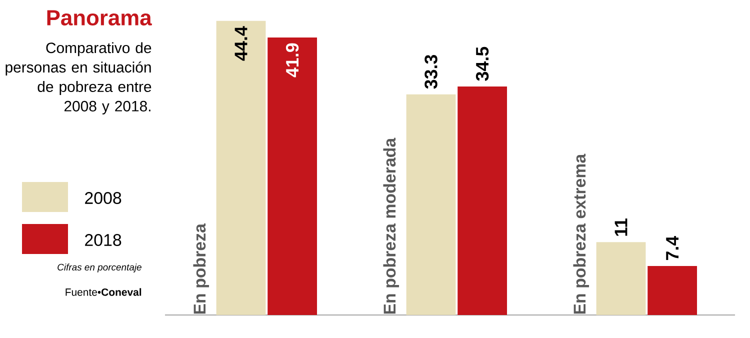 The image size is (750, 338). I want to click on data-label: 33.3, so click(431, 71).